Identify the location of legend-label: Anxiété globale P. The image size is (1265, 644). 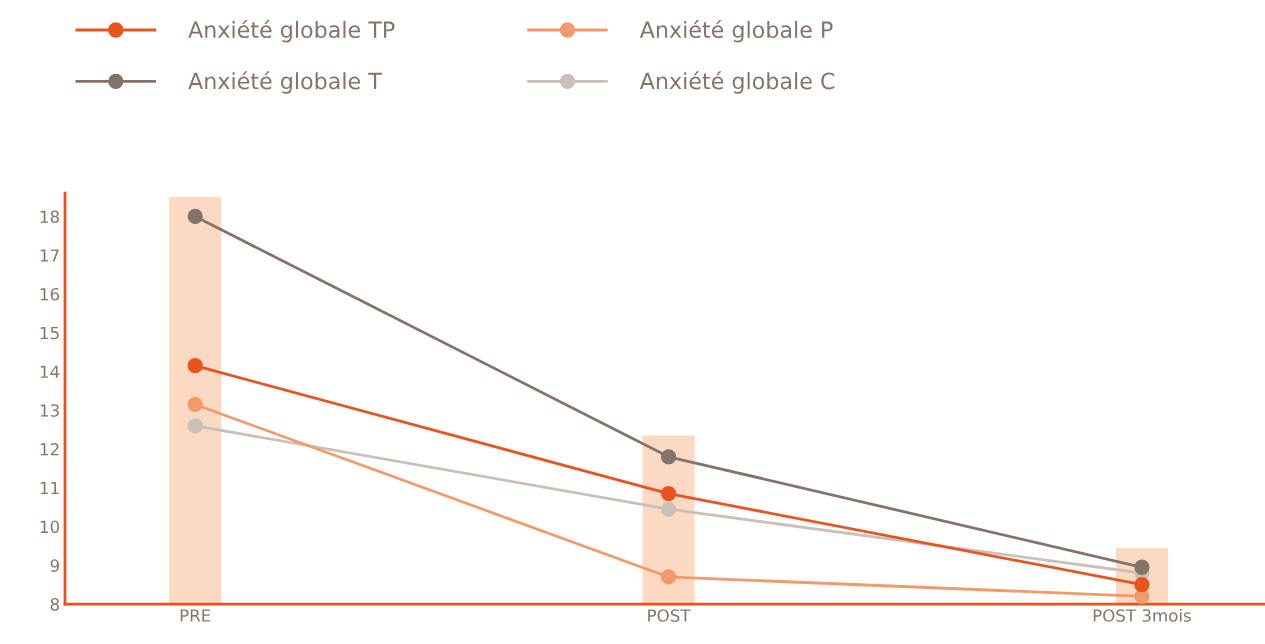
(736, 31).